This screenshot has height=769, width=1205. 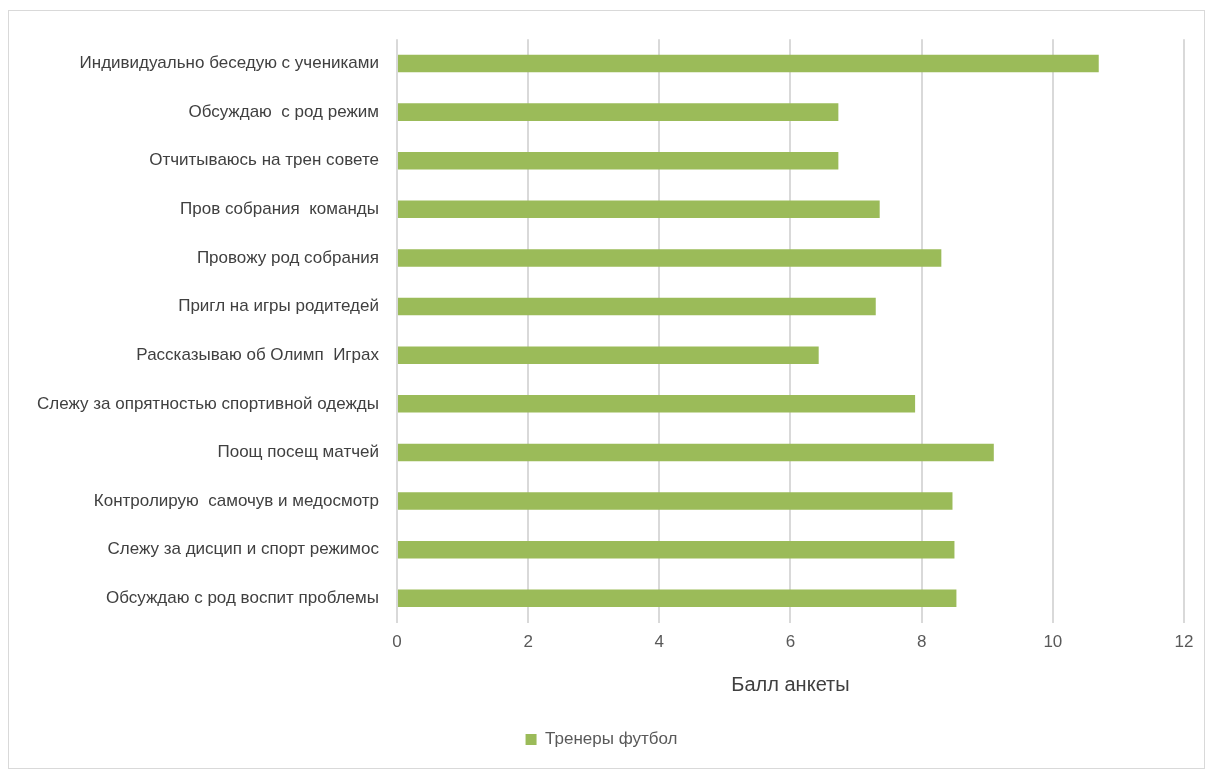 I want to click on y-tick-label: Поощ посещ матчей, so click(x=298, y=452).